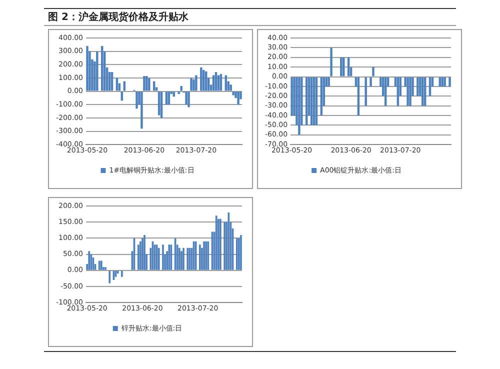  I want to click on chart-title: 图 2：沪金属现货价格及升贴水, so click(119, 17).